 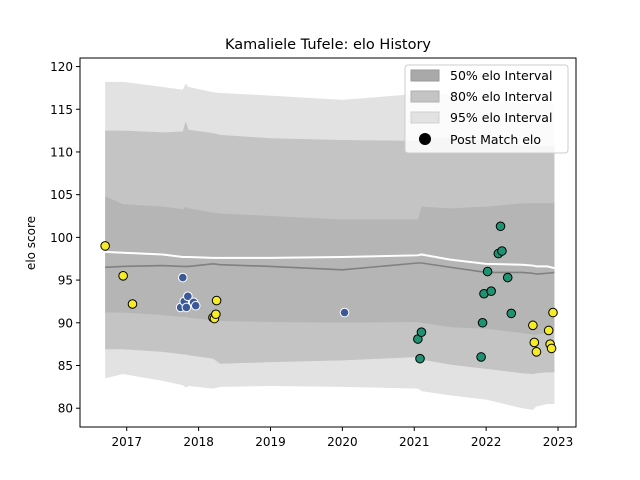 What do you see at coordinates (61, 67) in the screenshot?
I see `y-tick-label: 120` at bounding box center [61, 67].